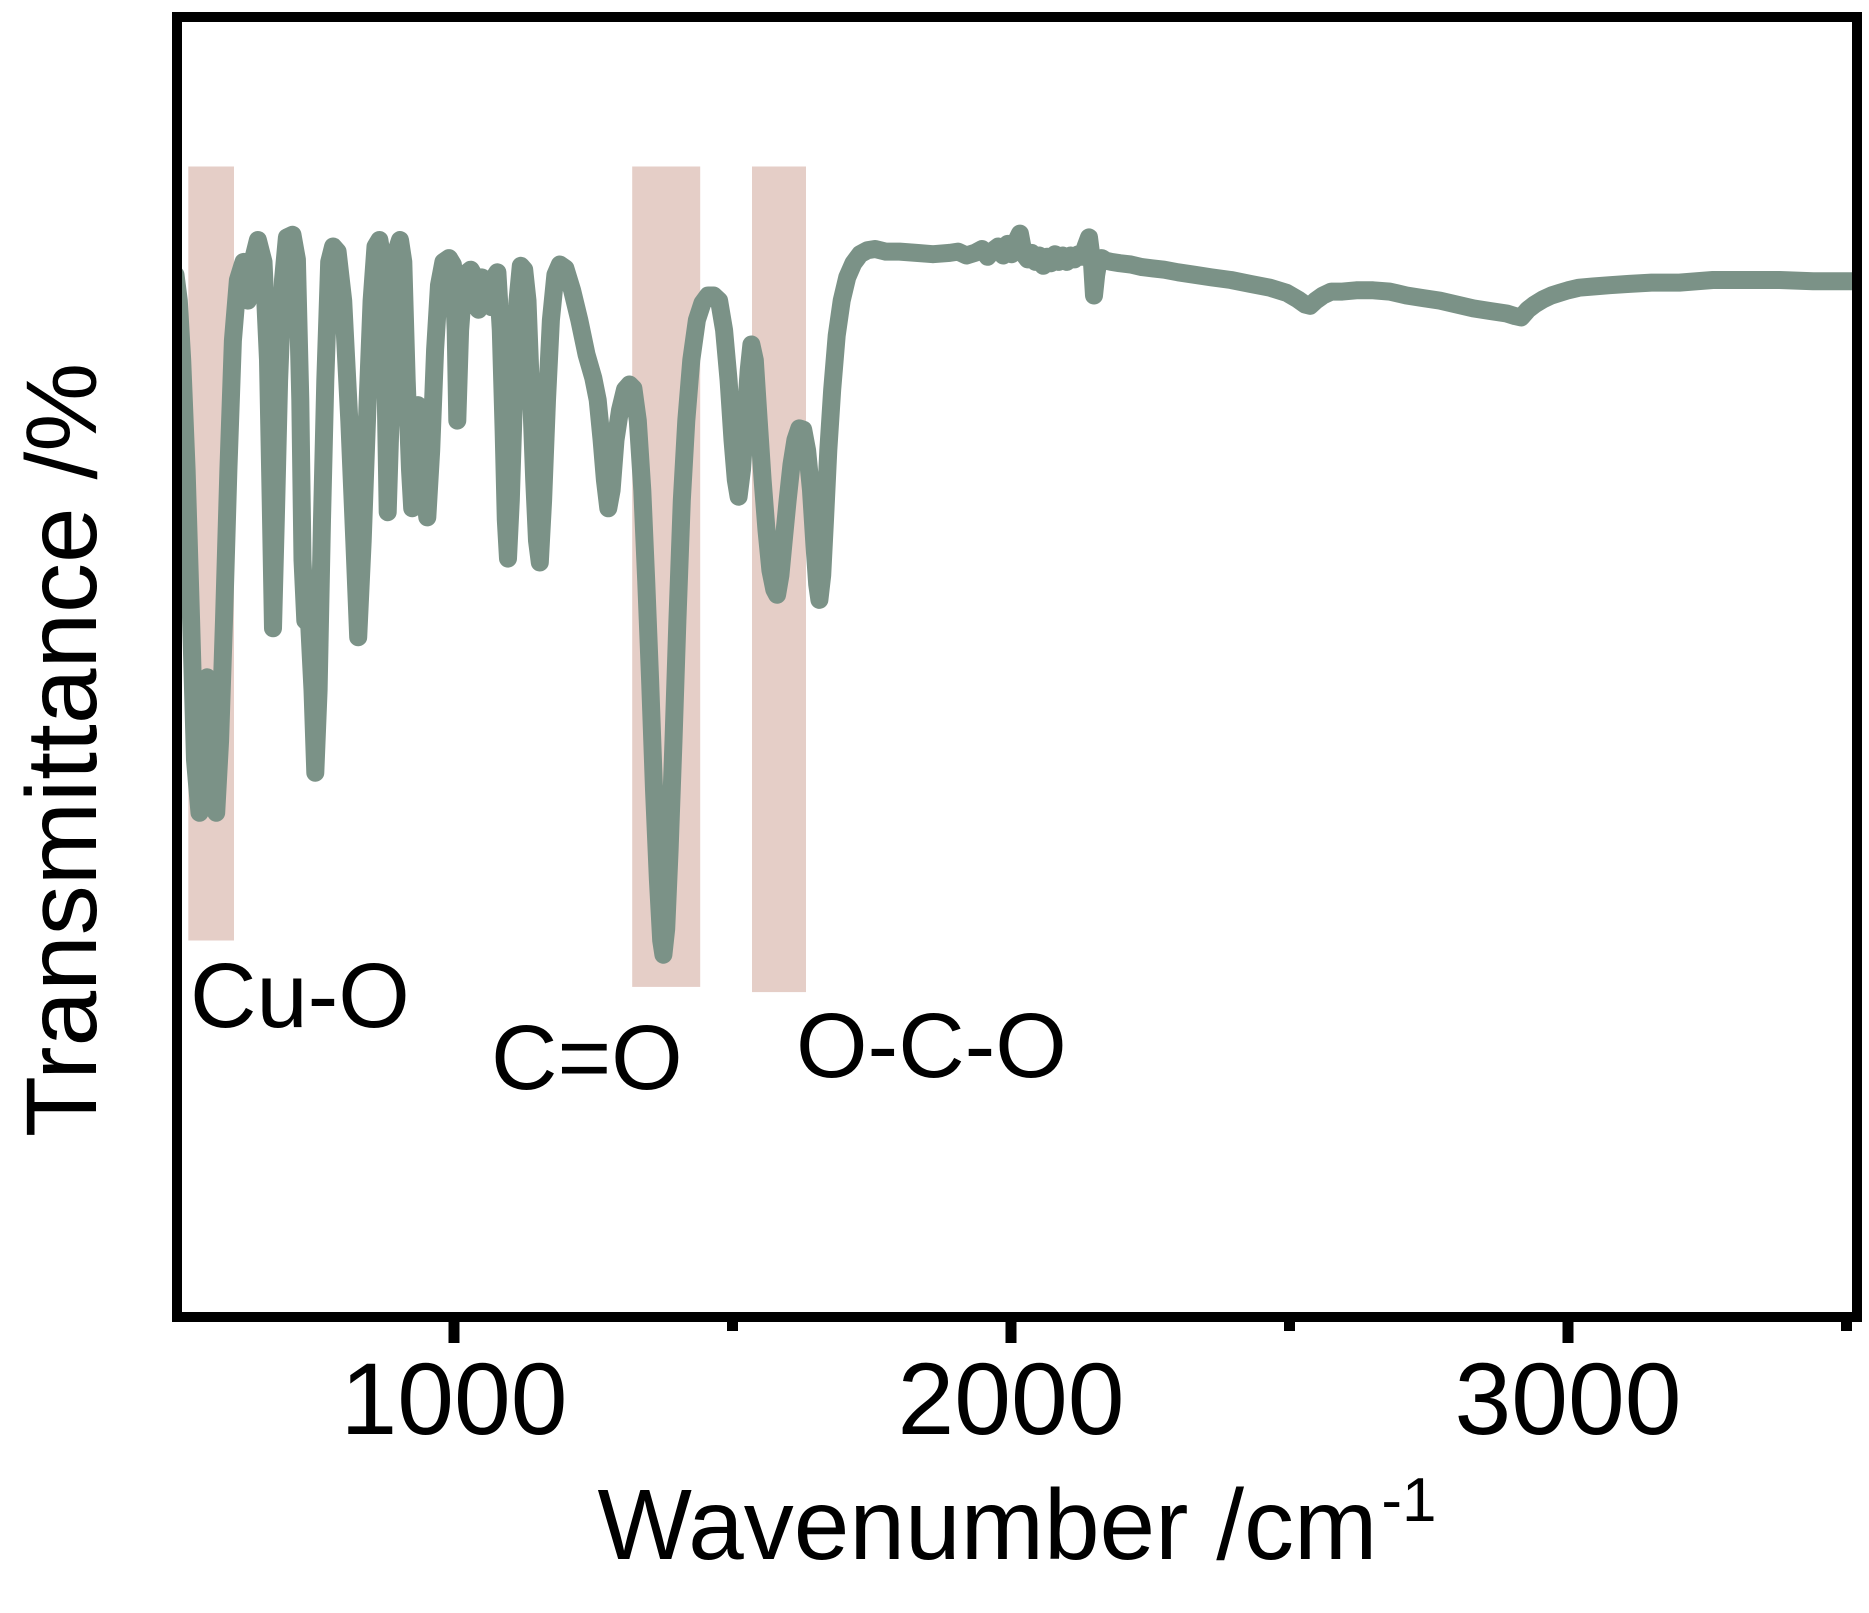 The image size is (1869, 1613). What do you see at coordinates (1568, 1399) in the screenshot?
I see `x-tick-label: 3000` at bounding box center [1568, 1399].